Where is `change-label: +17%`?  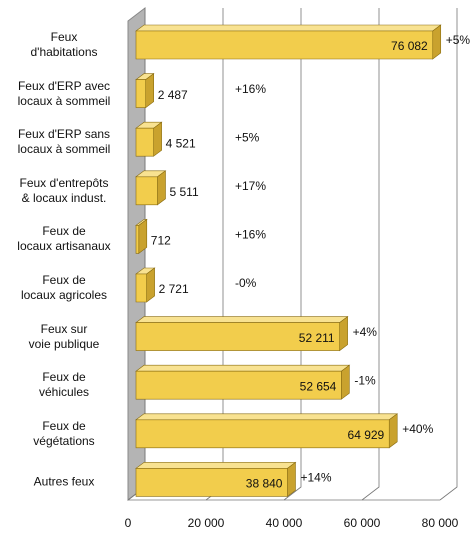
change-label: +17% is located at coordinates (250, 186).